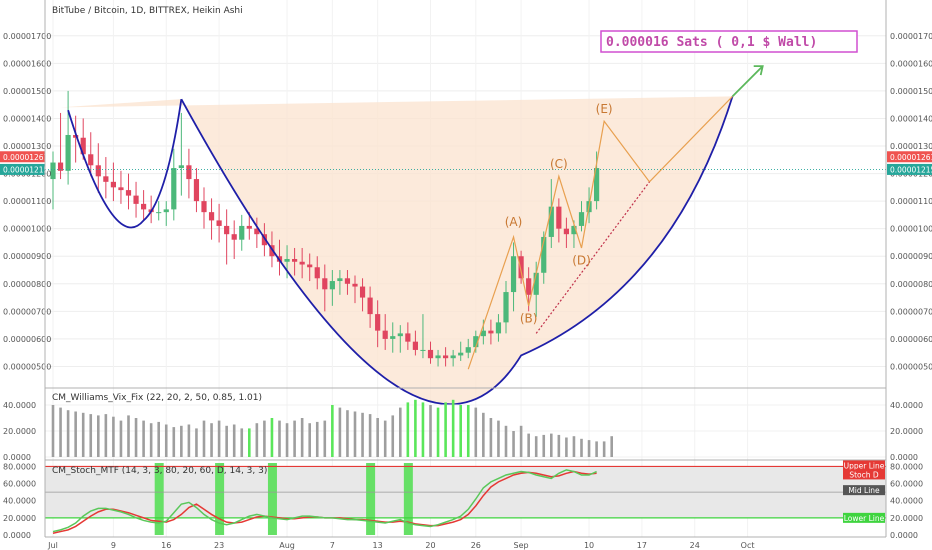 The image size is (932, 550). What do you see at coordinates (26, 157) in the screenshot?
I see `price-tag-text-upper-left: 0.00001261` at bounding box center [26, 157].